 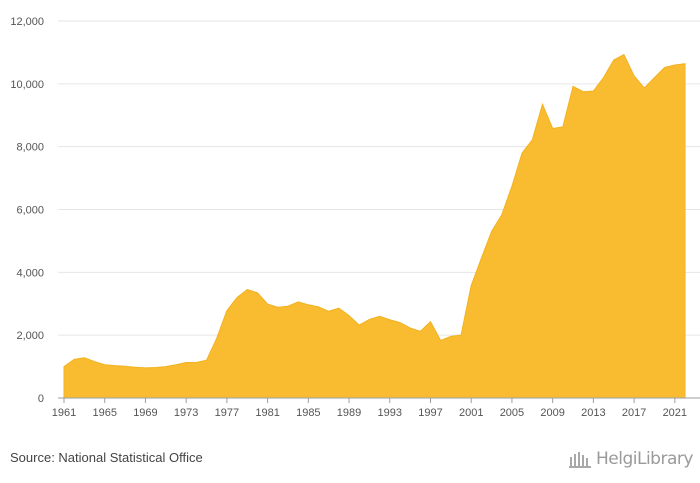 I want to click on x-tick-label: 1965, so click(x=104, y=413).